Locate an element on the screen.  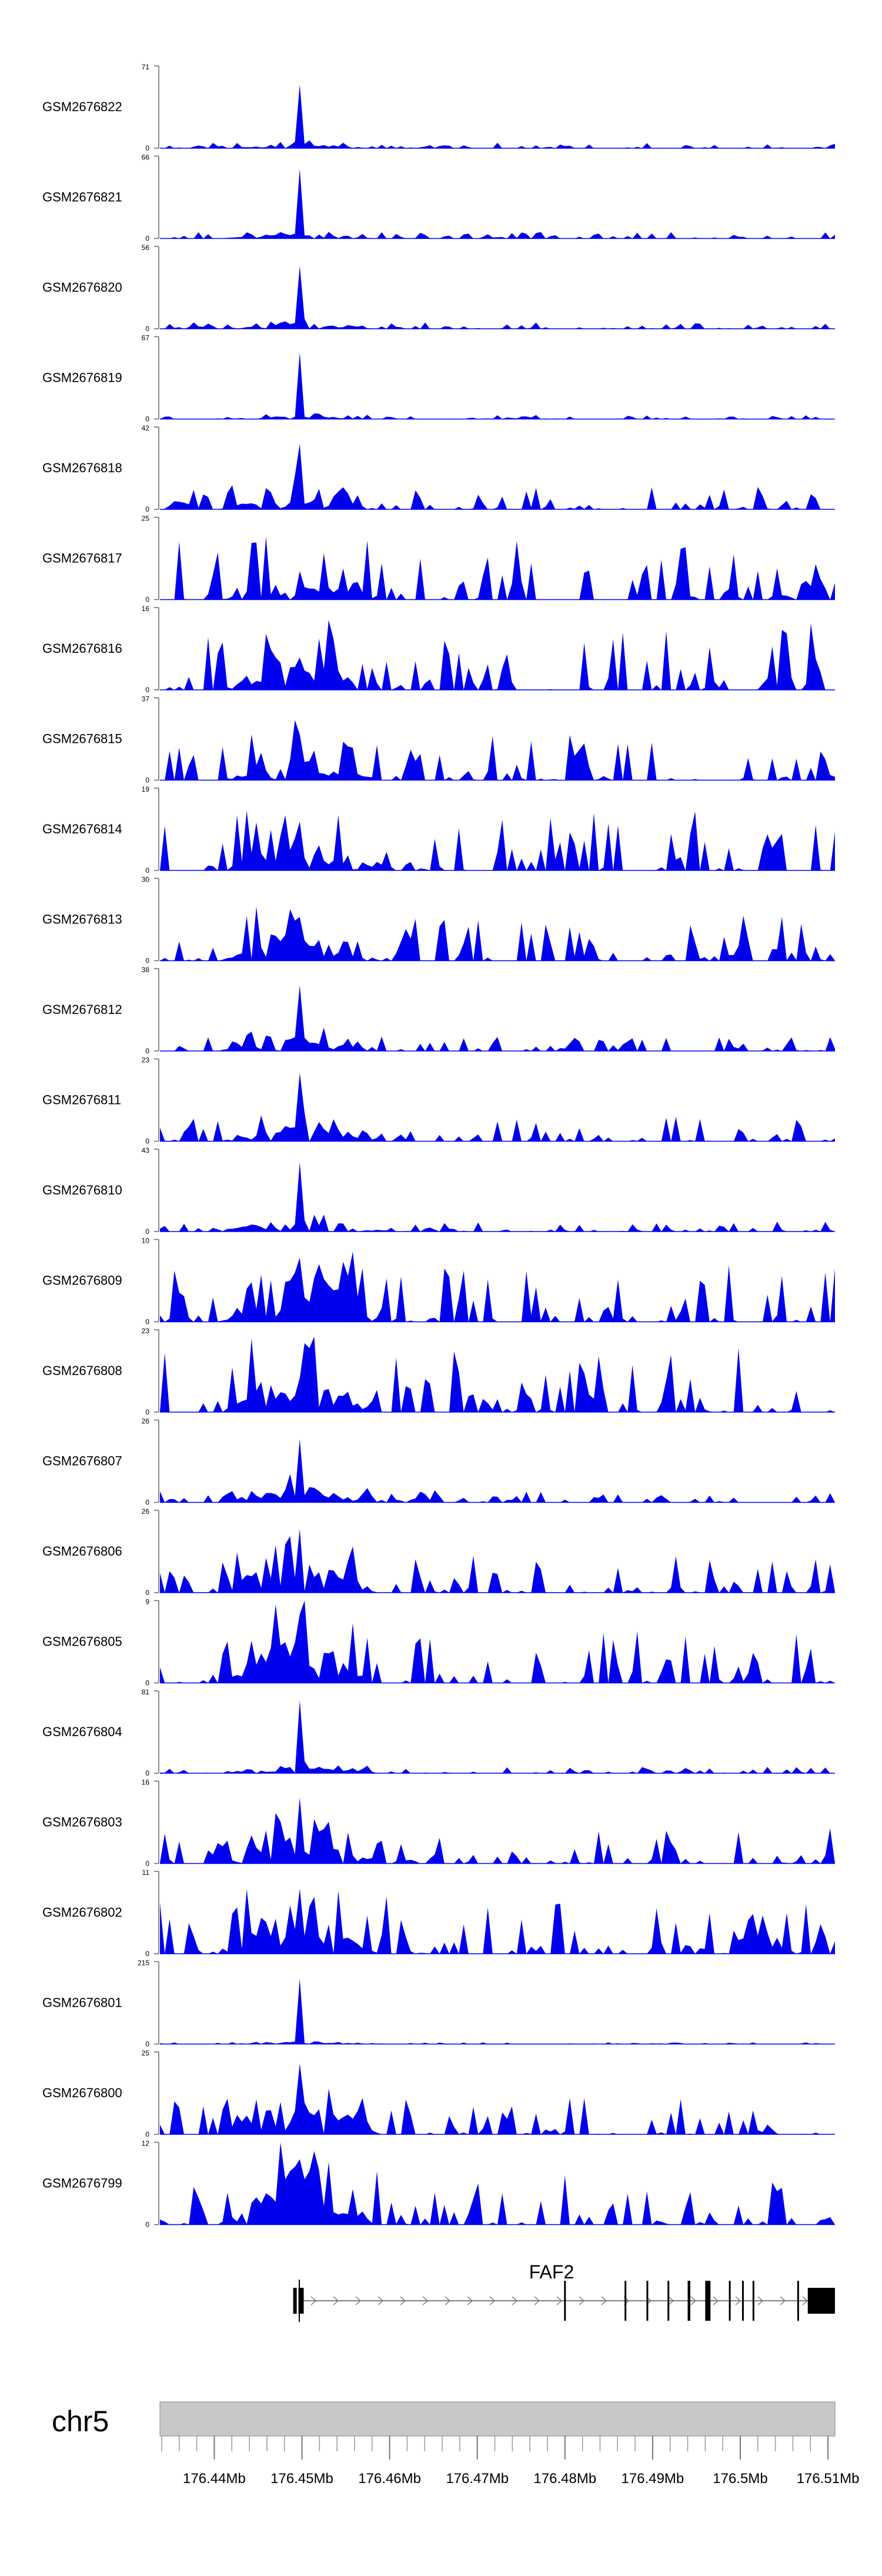
track-GSM2676816: GSM2676816 16 0 is located at coordinates (438, 649).